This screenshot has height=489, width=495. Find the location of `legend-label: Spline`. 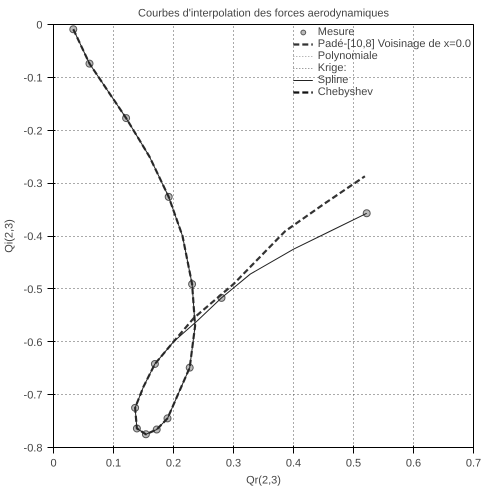

legend-label: Spline is located at coordinates (333, 80).